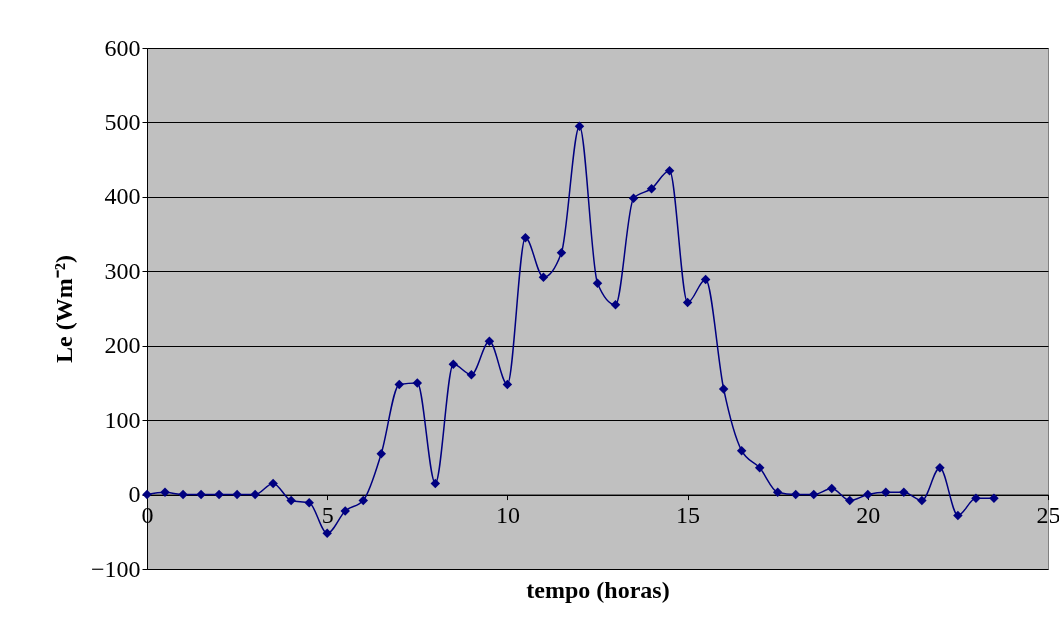 The image size is (1059, 617). What do you see at coordinates (688, 515) in the screenshot?
I see `x-tick-label: 15` at bounding box center [688, 515].